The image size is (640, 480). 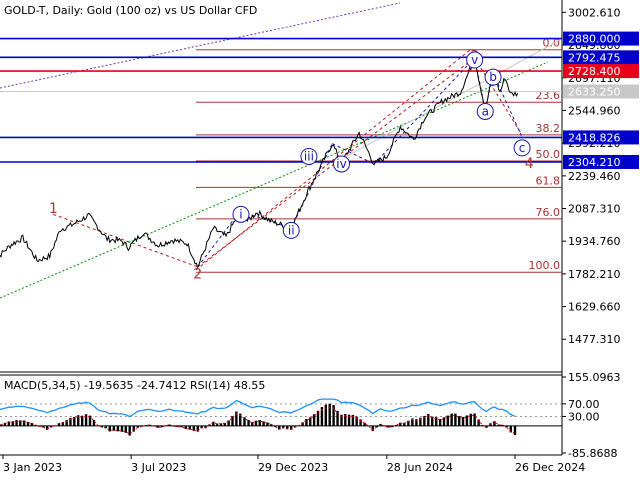 I want to click on price-tag-label: 2728.400, so click(x=594, y=71).